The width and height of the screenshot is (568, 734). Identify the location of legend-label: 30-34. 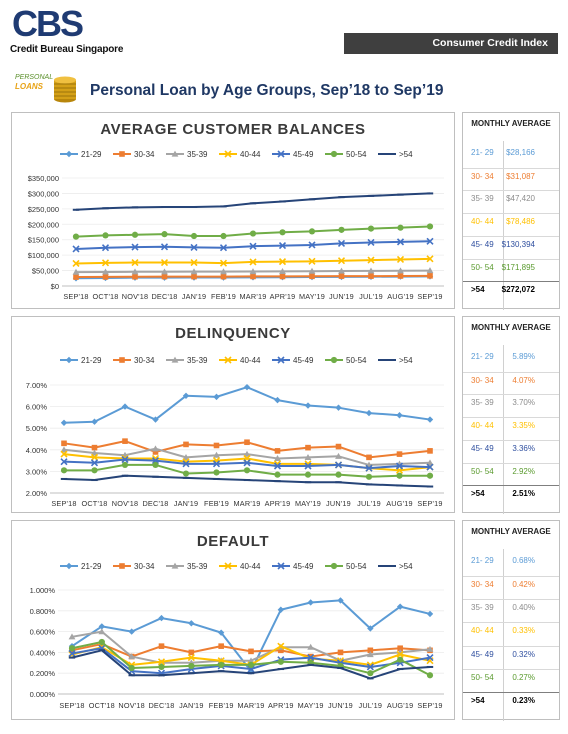
(144, 360).